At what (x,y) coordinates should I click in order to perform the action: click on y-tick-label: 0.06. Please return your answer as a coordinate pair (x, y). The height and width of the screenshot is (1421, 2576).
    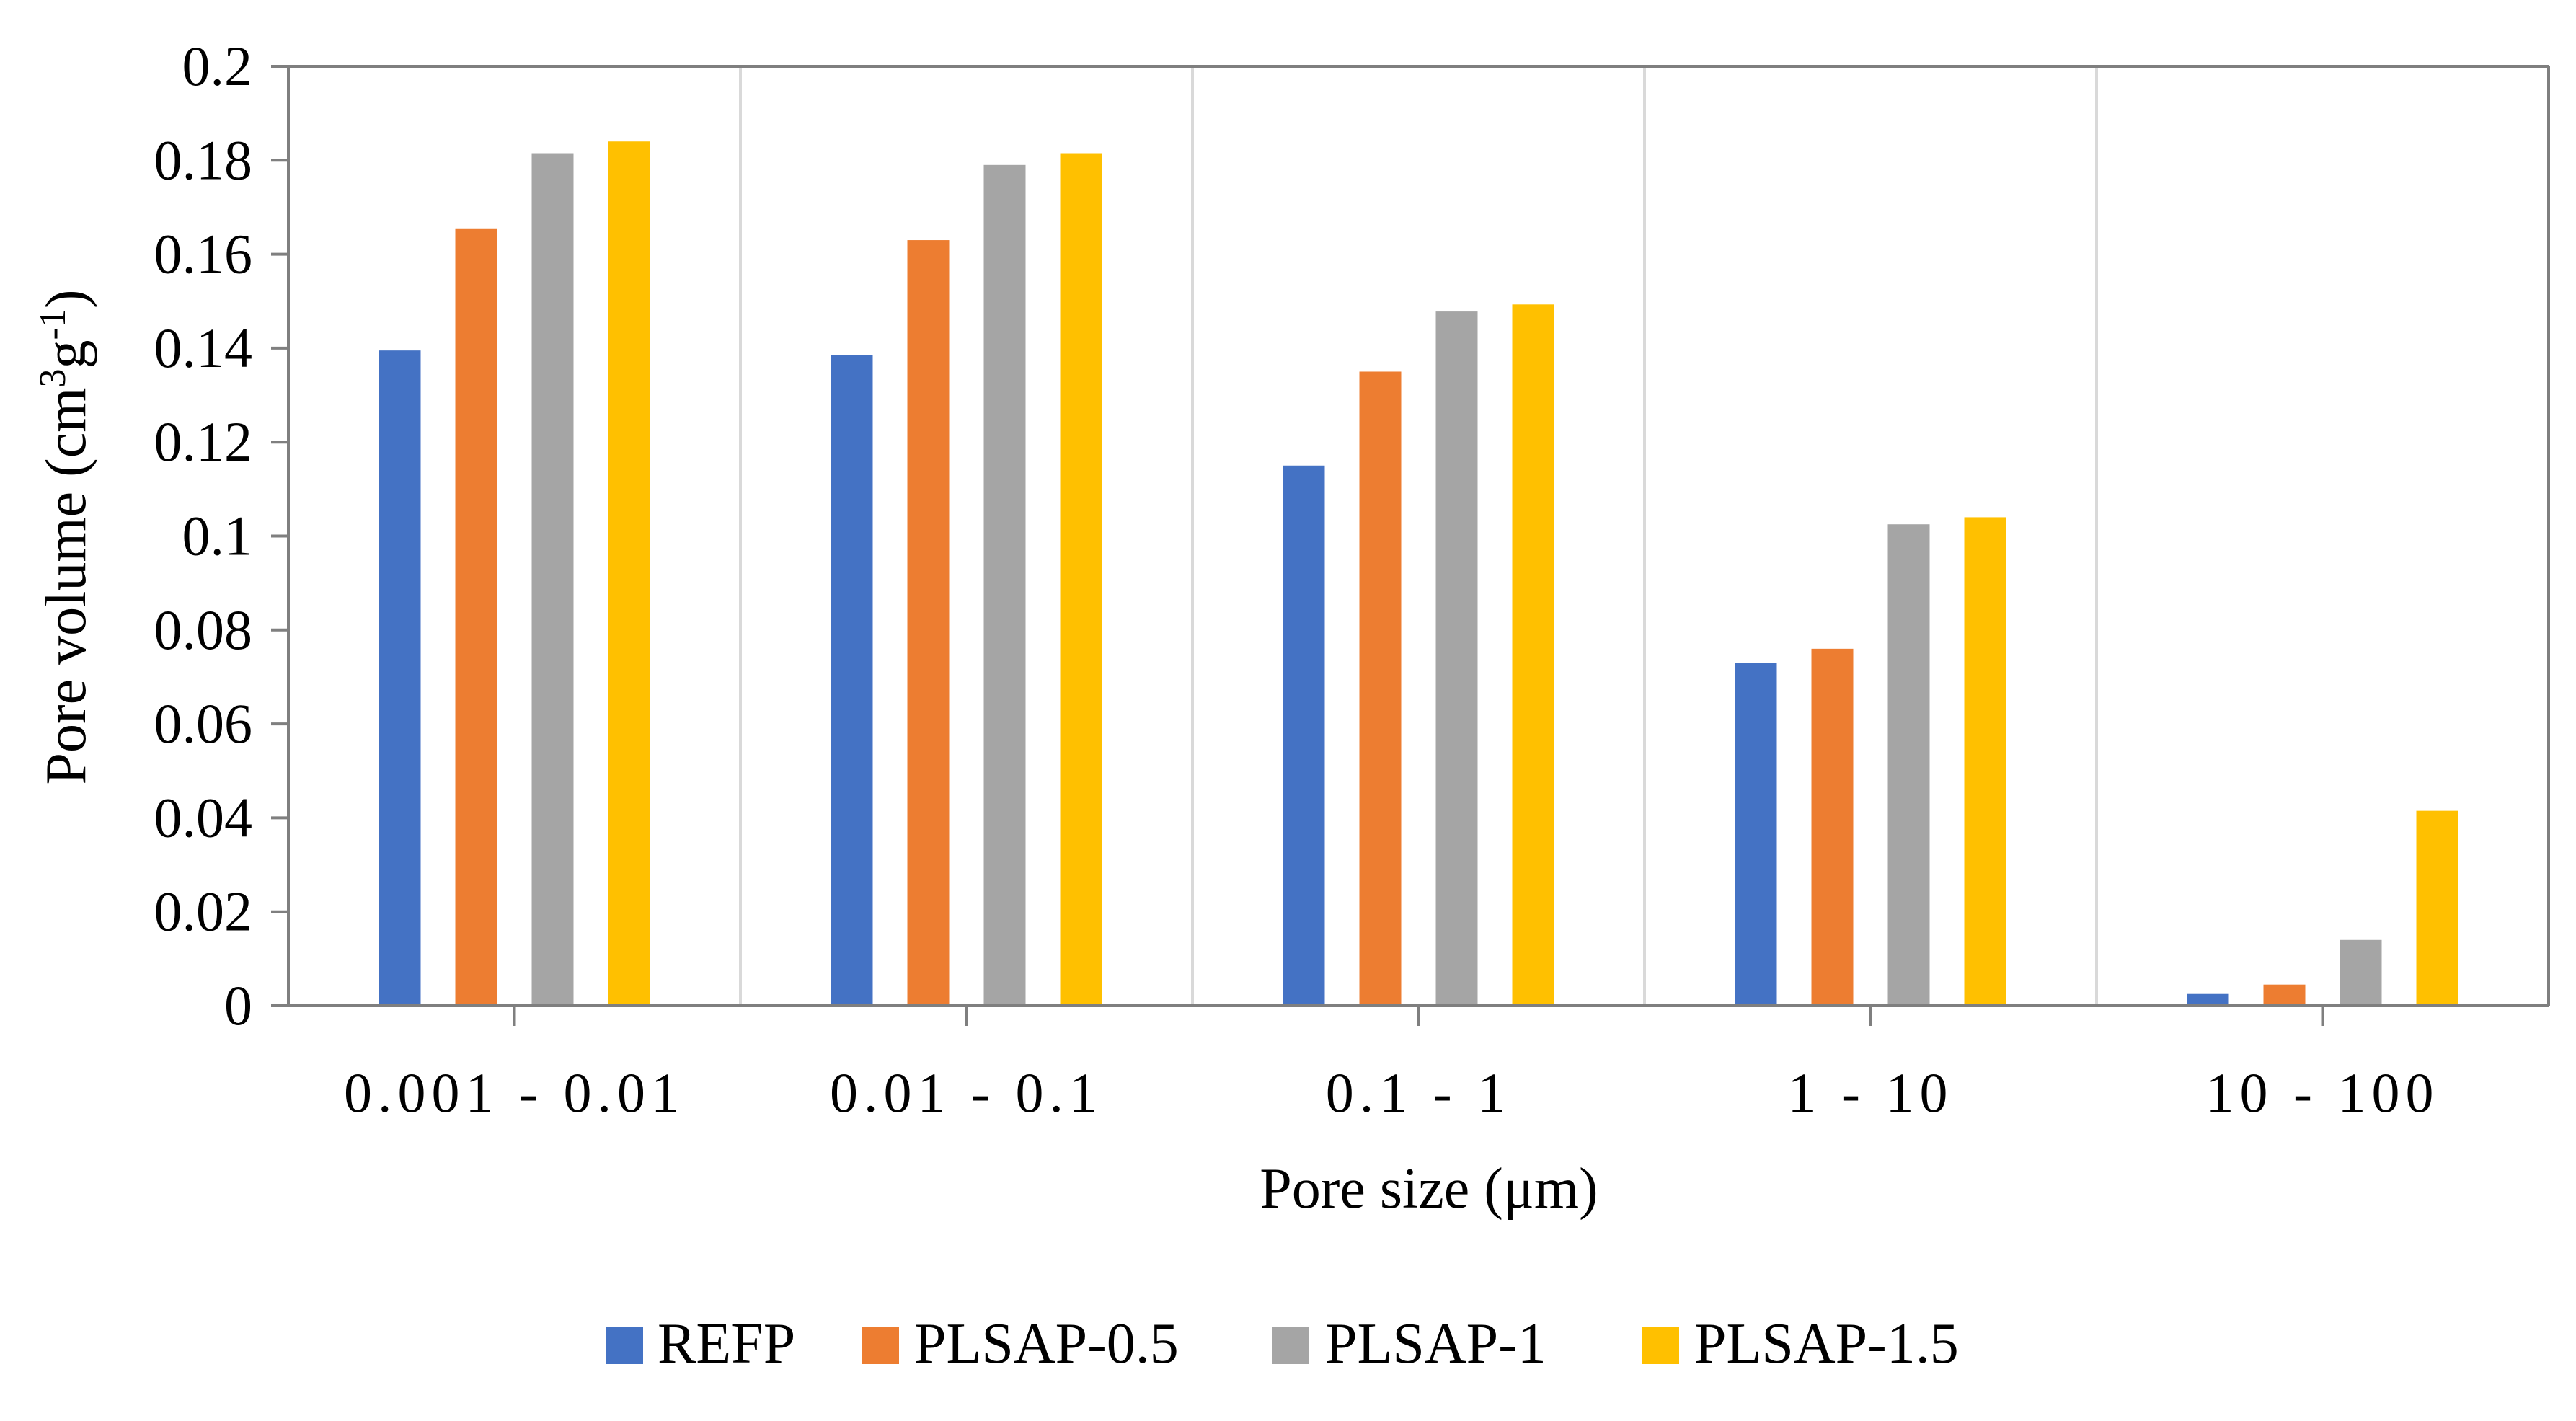
    Looking at the image, I should click on (203, 723).